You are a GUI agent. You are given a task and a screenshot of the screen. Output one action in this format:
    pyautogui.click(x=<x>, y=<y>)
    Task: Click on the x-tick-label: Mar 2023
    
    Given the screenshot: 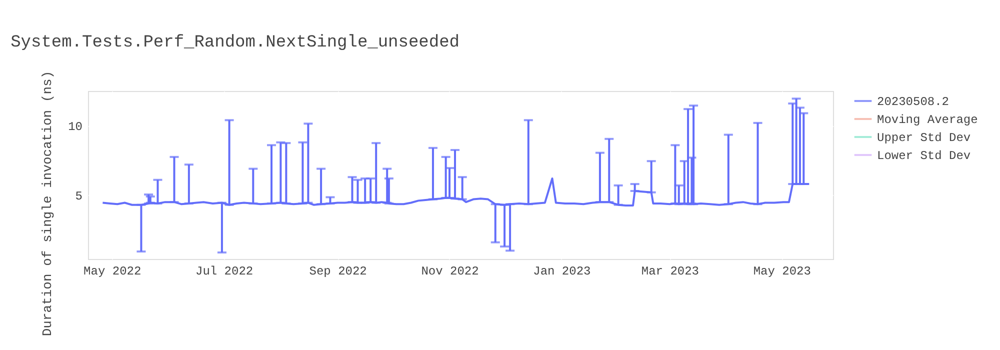 What is the action you would take?
    pyautogui.click(x=670, y=271)
    